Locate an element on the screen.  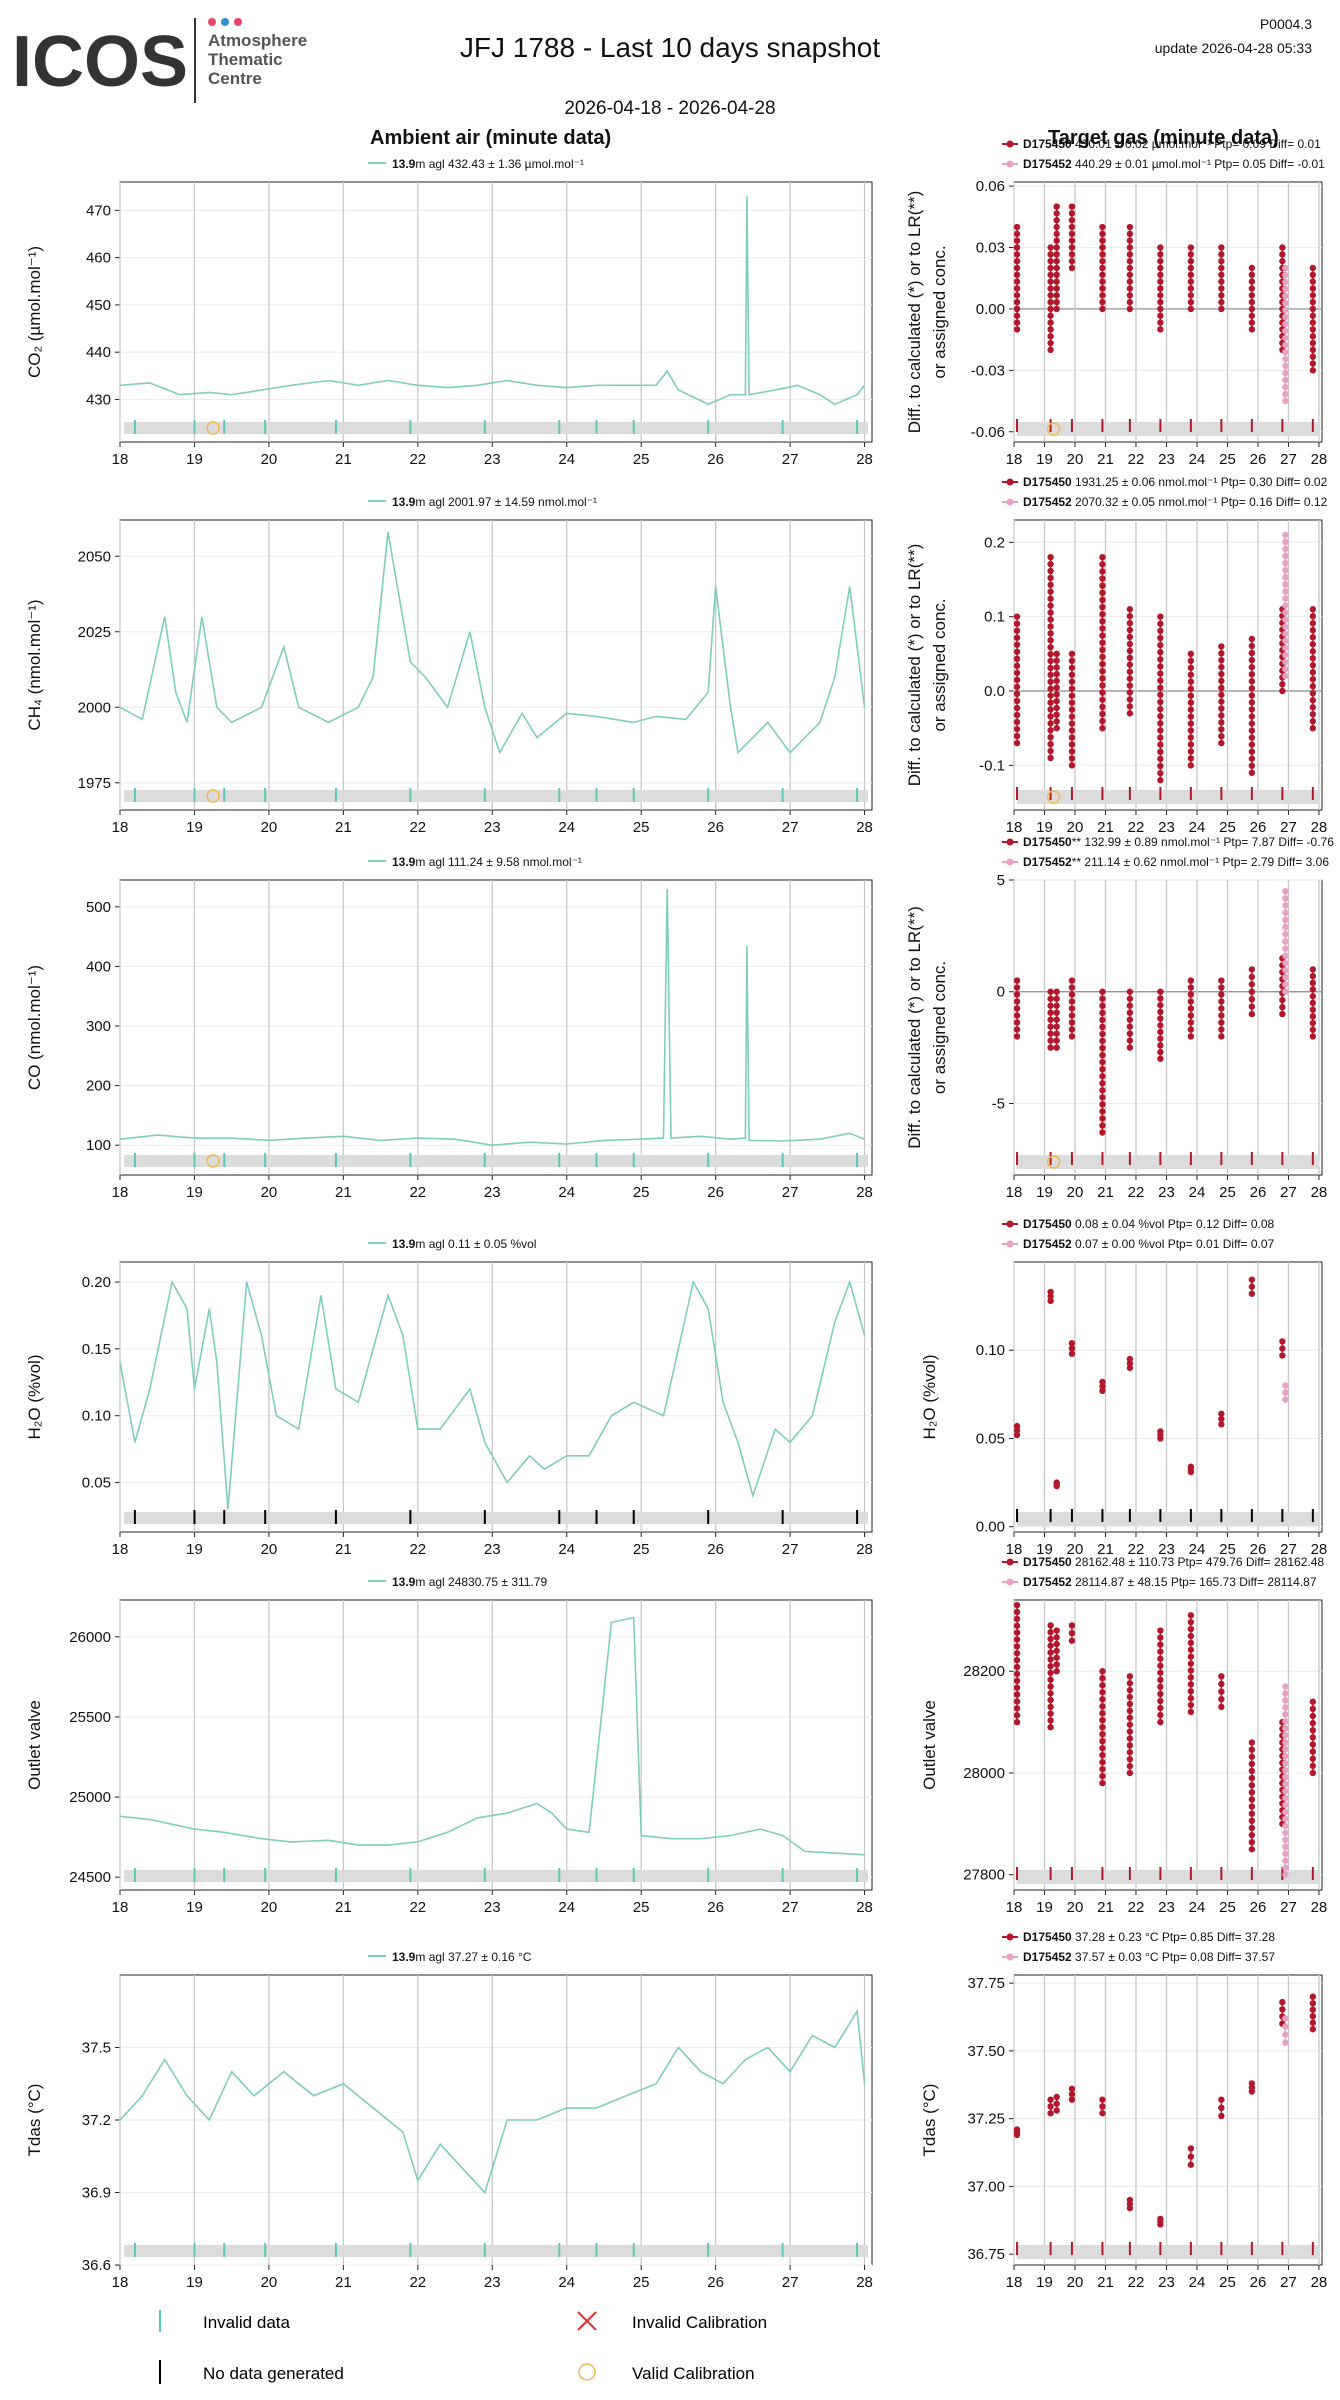
tick-label-x: 20 is located at coordinates (269, 1549).